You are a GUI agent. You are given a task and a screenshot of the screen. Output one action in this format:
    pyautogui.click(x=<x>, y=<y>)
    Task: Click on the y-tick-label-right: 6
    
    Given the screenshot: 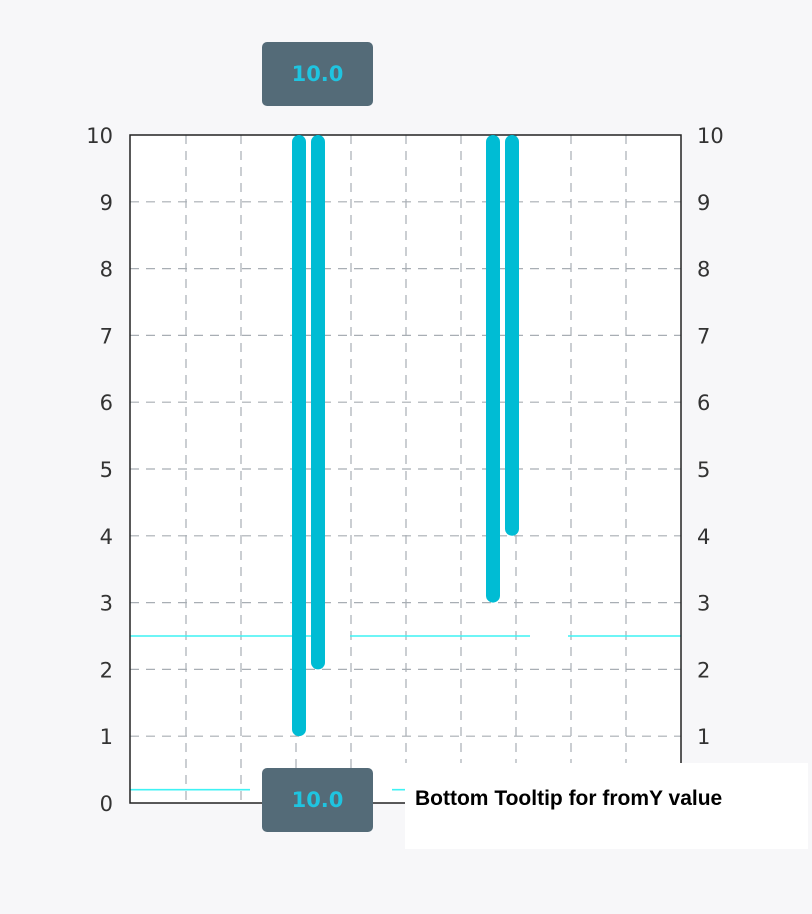 What is the action you would take?
    pyautogui.click(x=703, y=403)
    